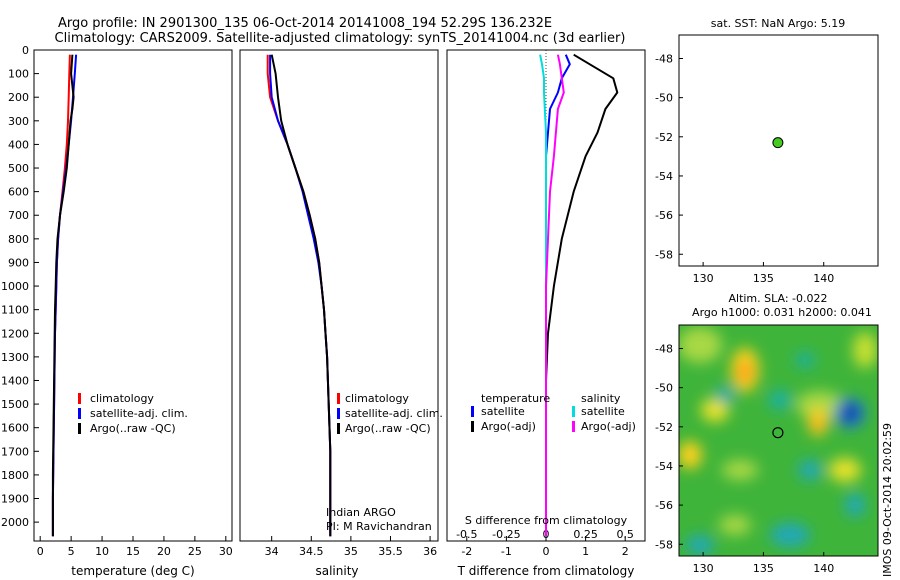 The height and width of the screenshot is (580, 900). Describe the element at coordinates (133, 428) in the screenshot. I see `legend-label-argo: Argo(..raw -QC)` at that location.